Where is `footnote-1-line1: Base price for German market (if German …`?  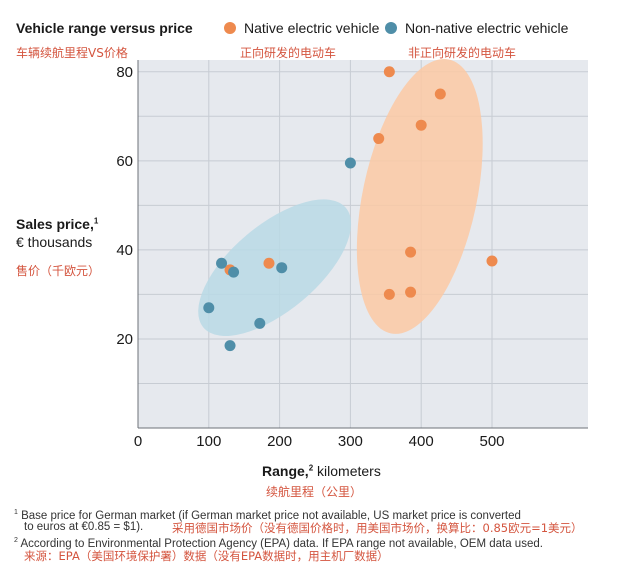 footnote-1-line1: Base price for German market (if German … is located at coordinates (271, 515).